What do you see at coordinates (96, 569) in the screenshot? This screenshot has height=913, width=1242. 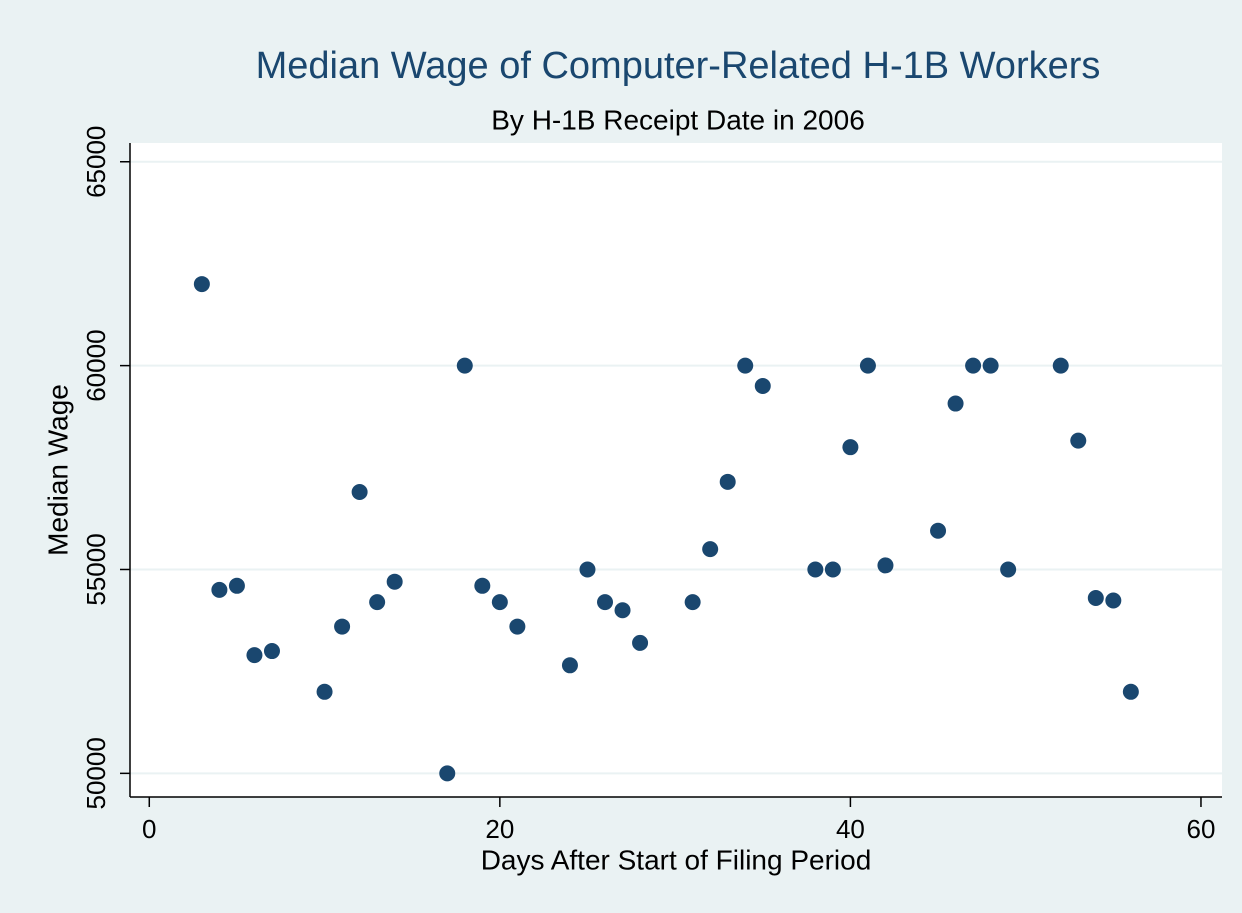 I see `y-tick-label: 55000` at bounding box center [96, 569].